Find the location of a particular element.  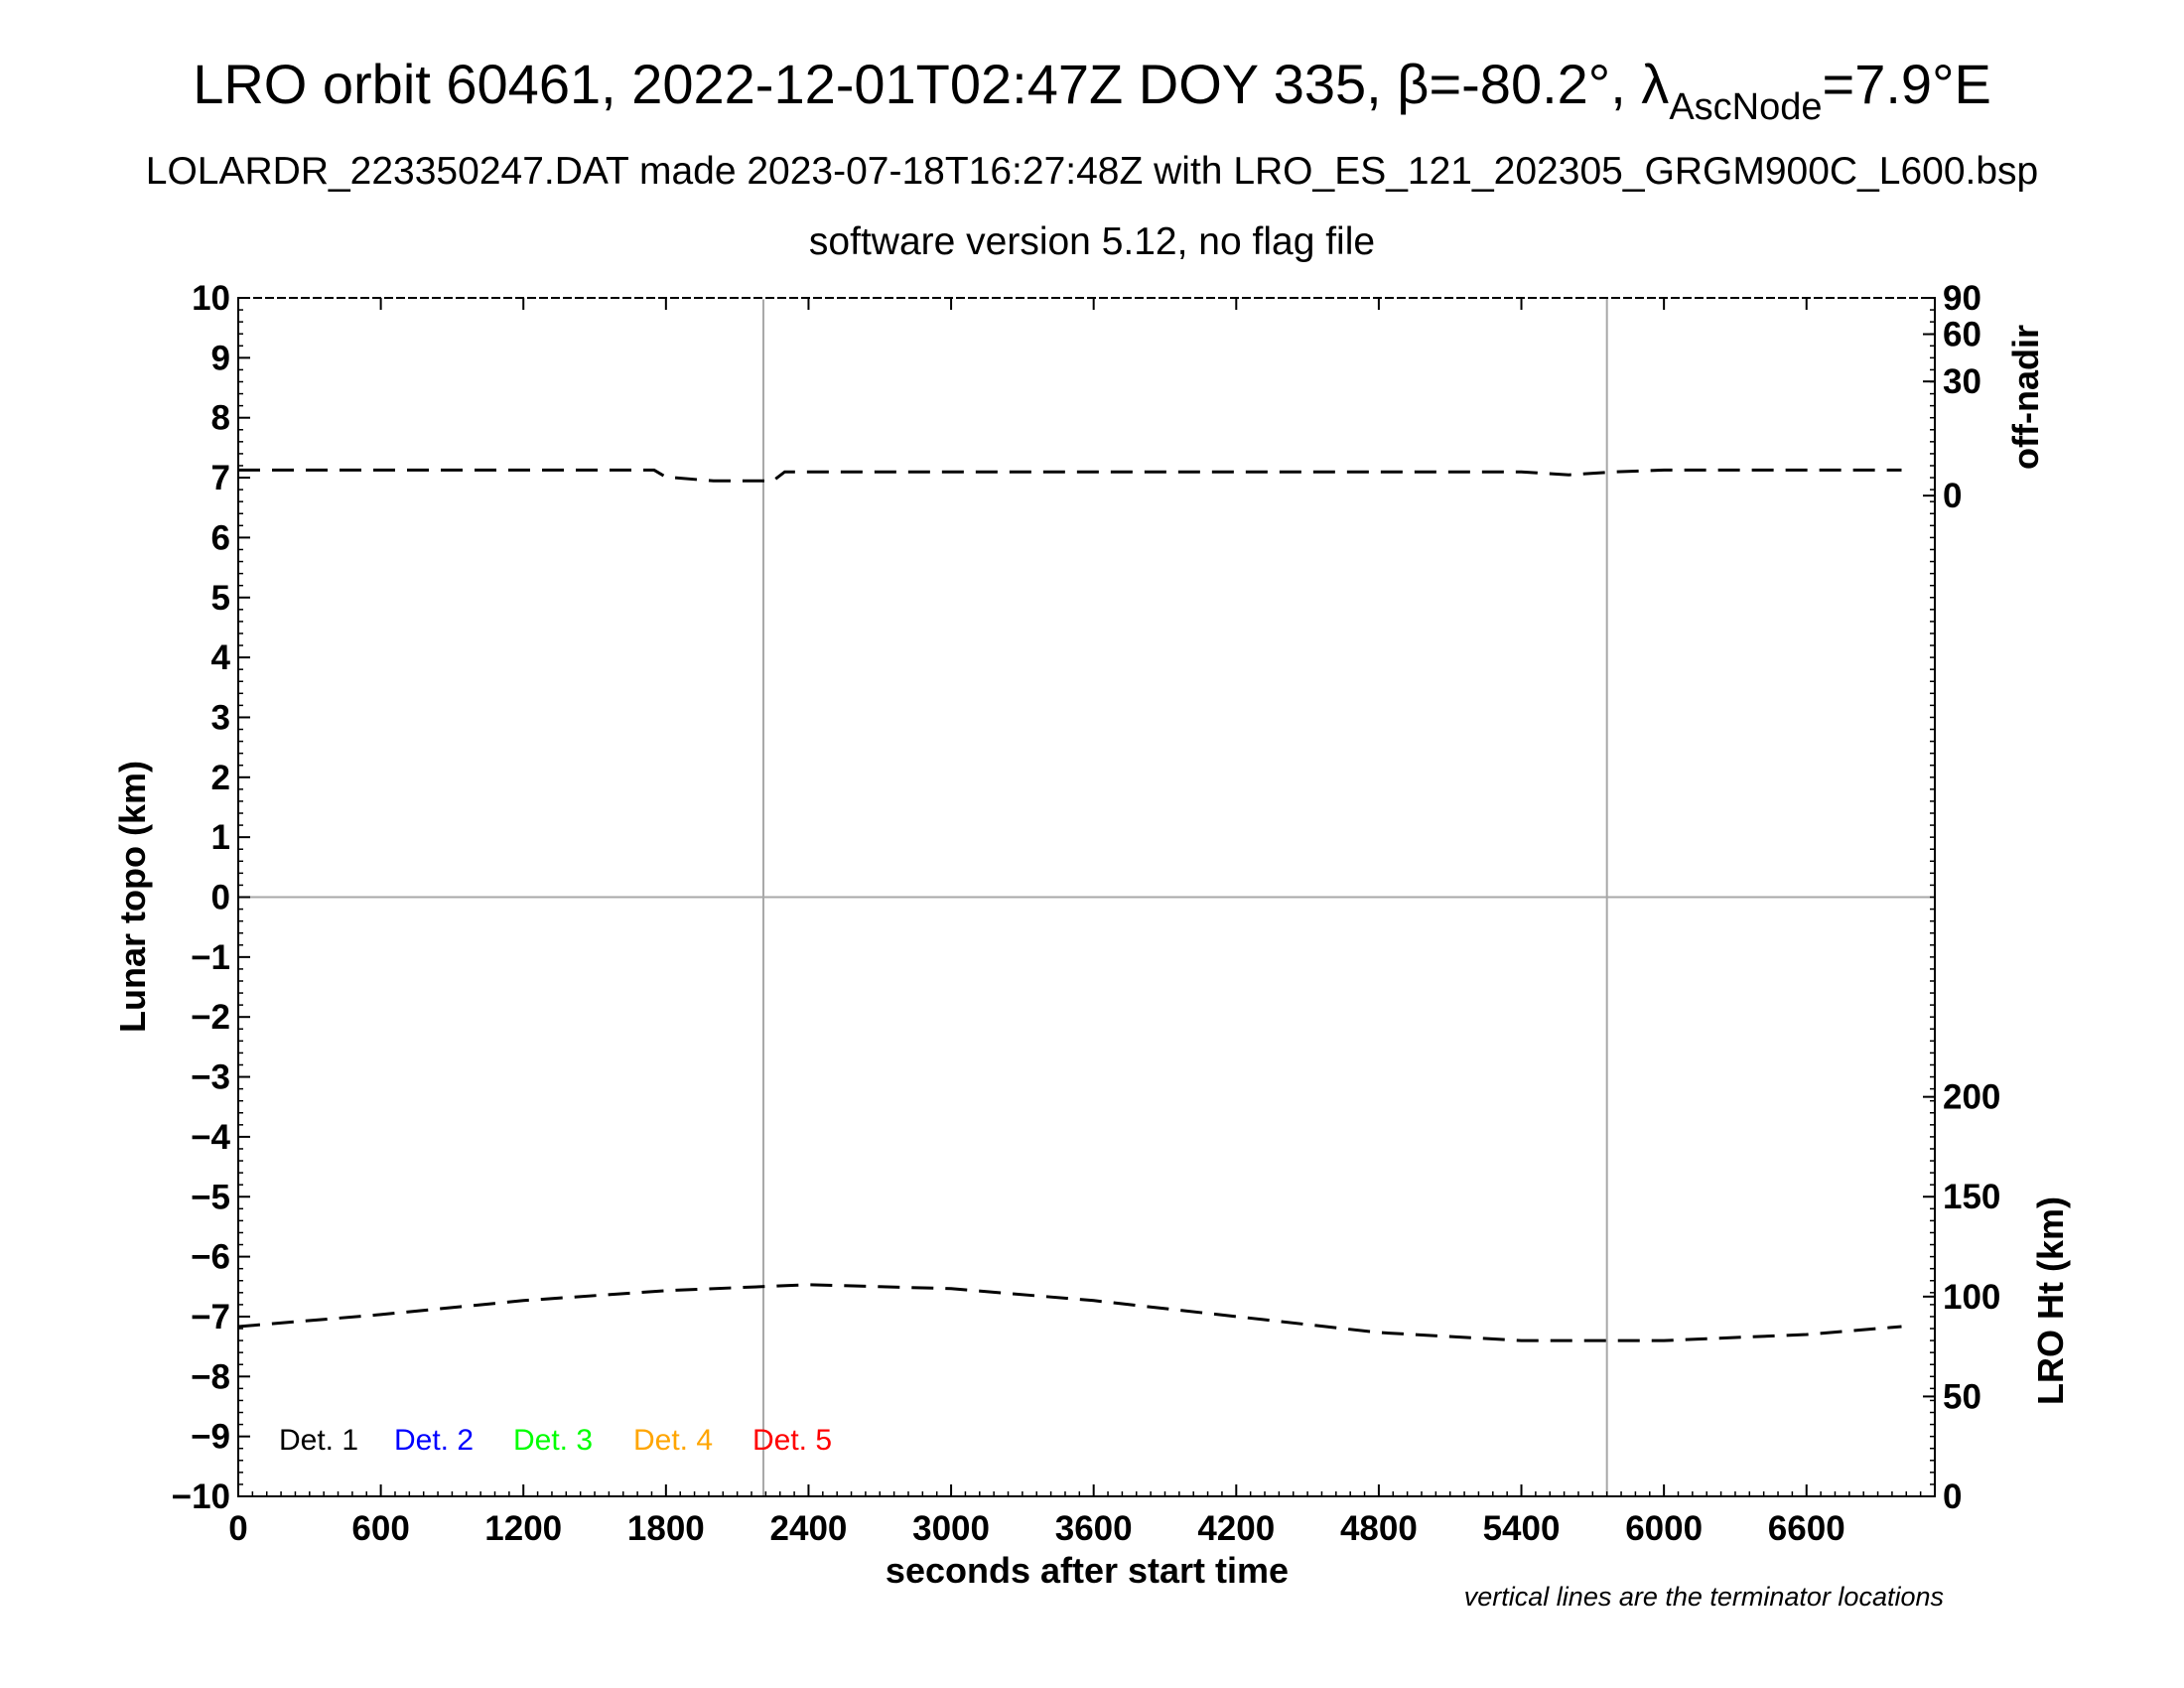

y-axis-label: Lunar topo (km) is located at coordinates (132, 897).